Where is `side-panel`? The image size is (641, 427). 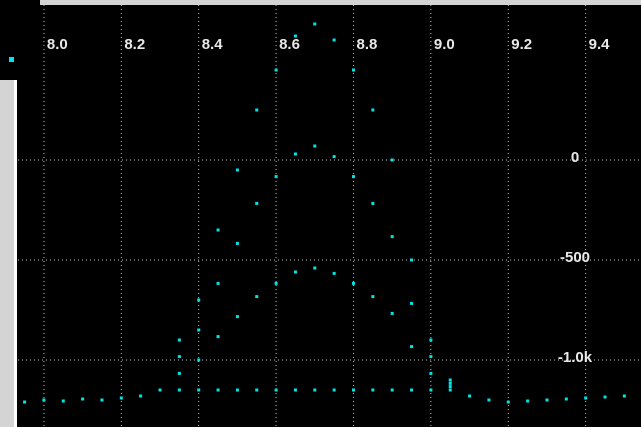 side-panel is located at coordinates (7, 253).